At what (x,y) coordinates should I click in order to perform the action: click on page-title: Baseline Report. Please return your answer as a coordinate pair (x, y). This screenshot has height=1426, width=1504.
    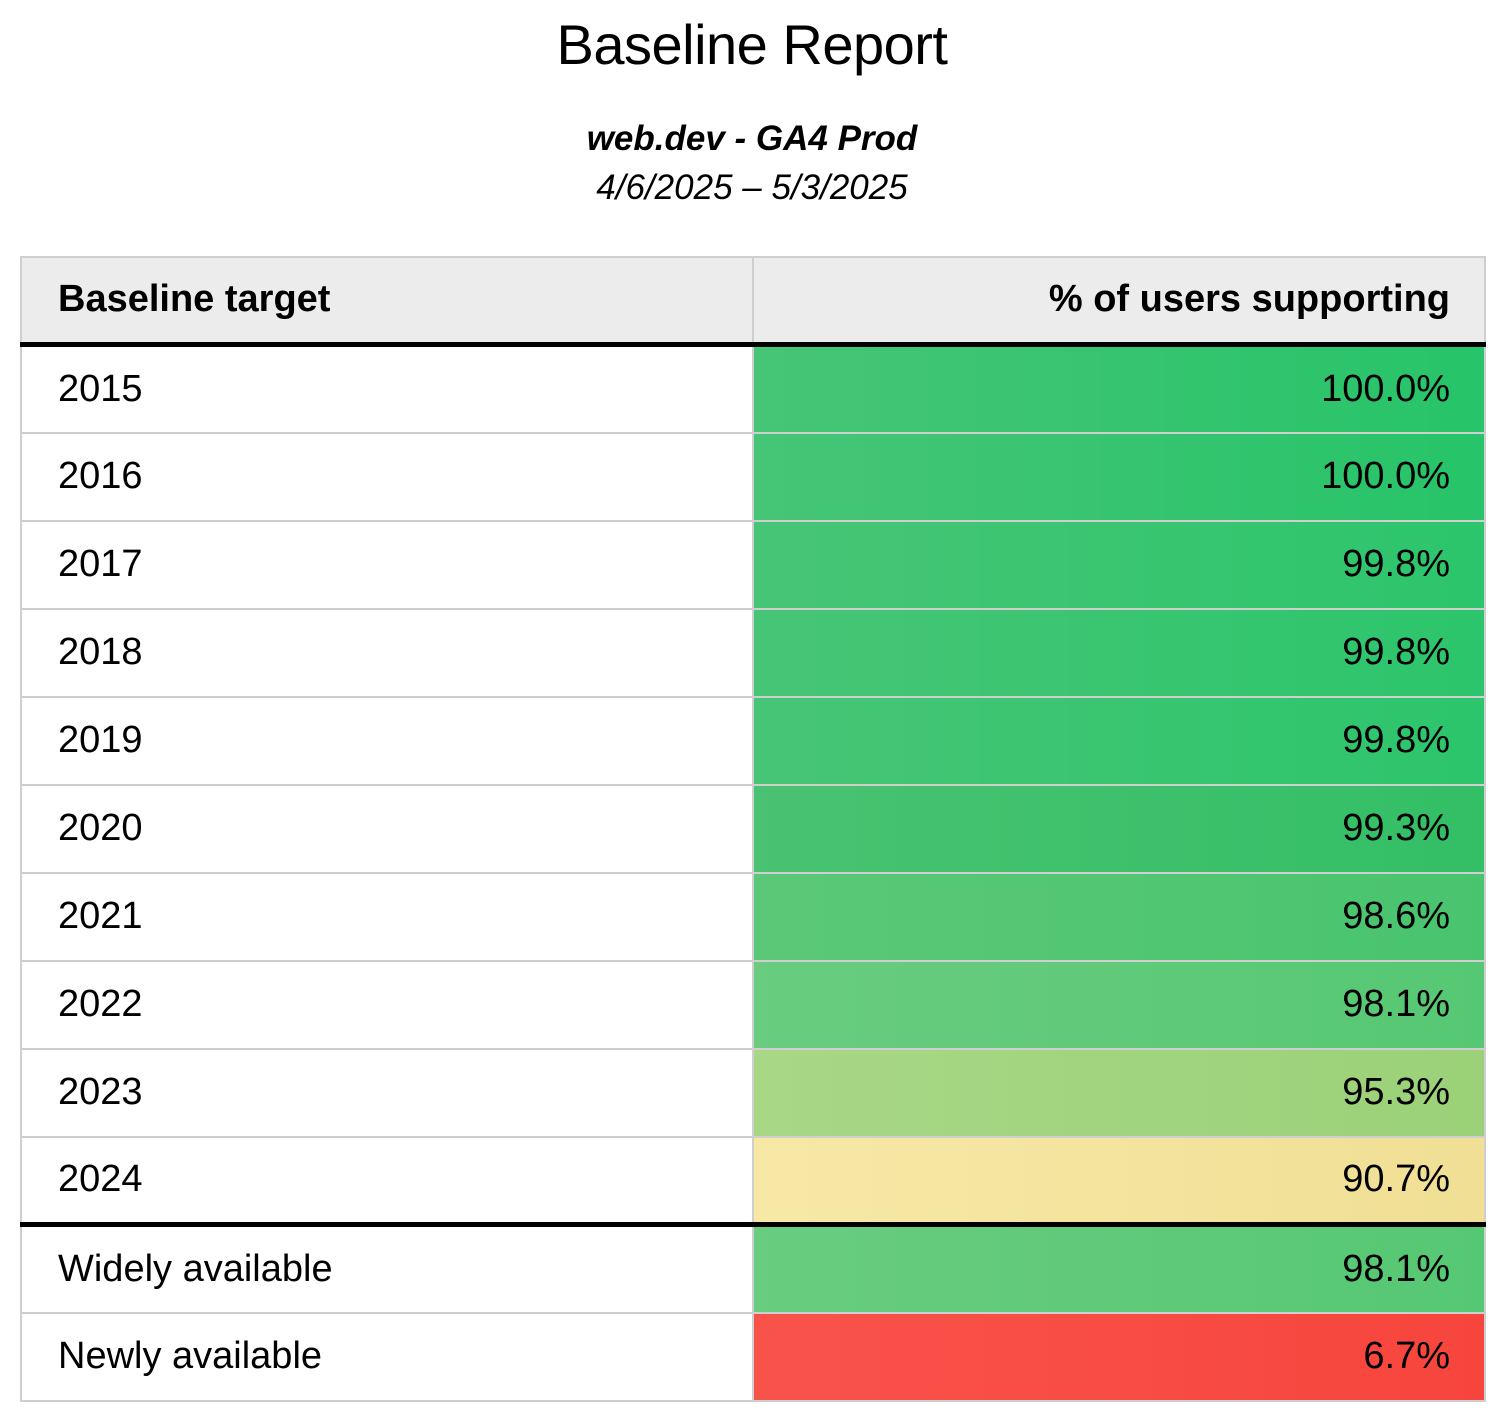
    Looking at the image, I should click on (752, 44).